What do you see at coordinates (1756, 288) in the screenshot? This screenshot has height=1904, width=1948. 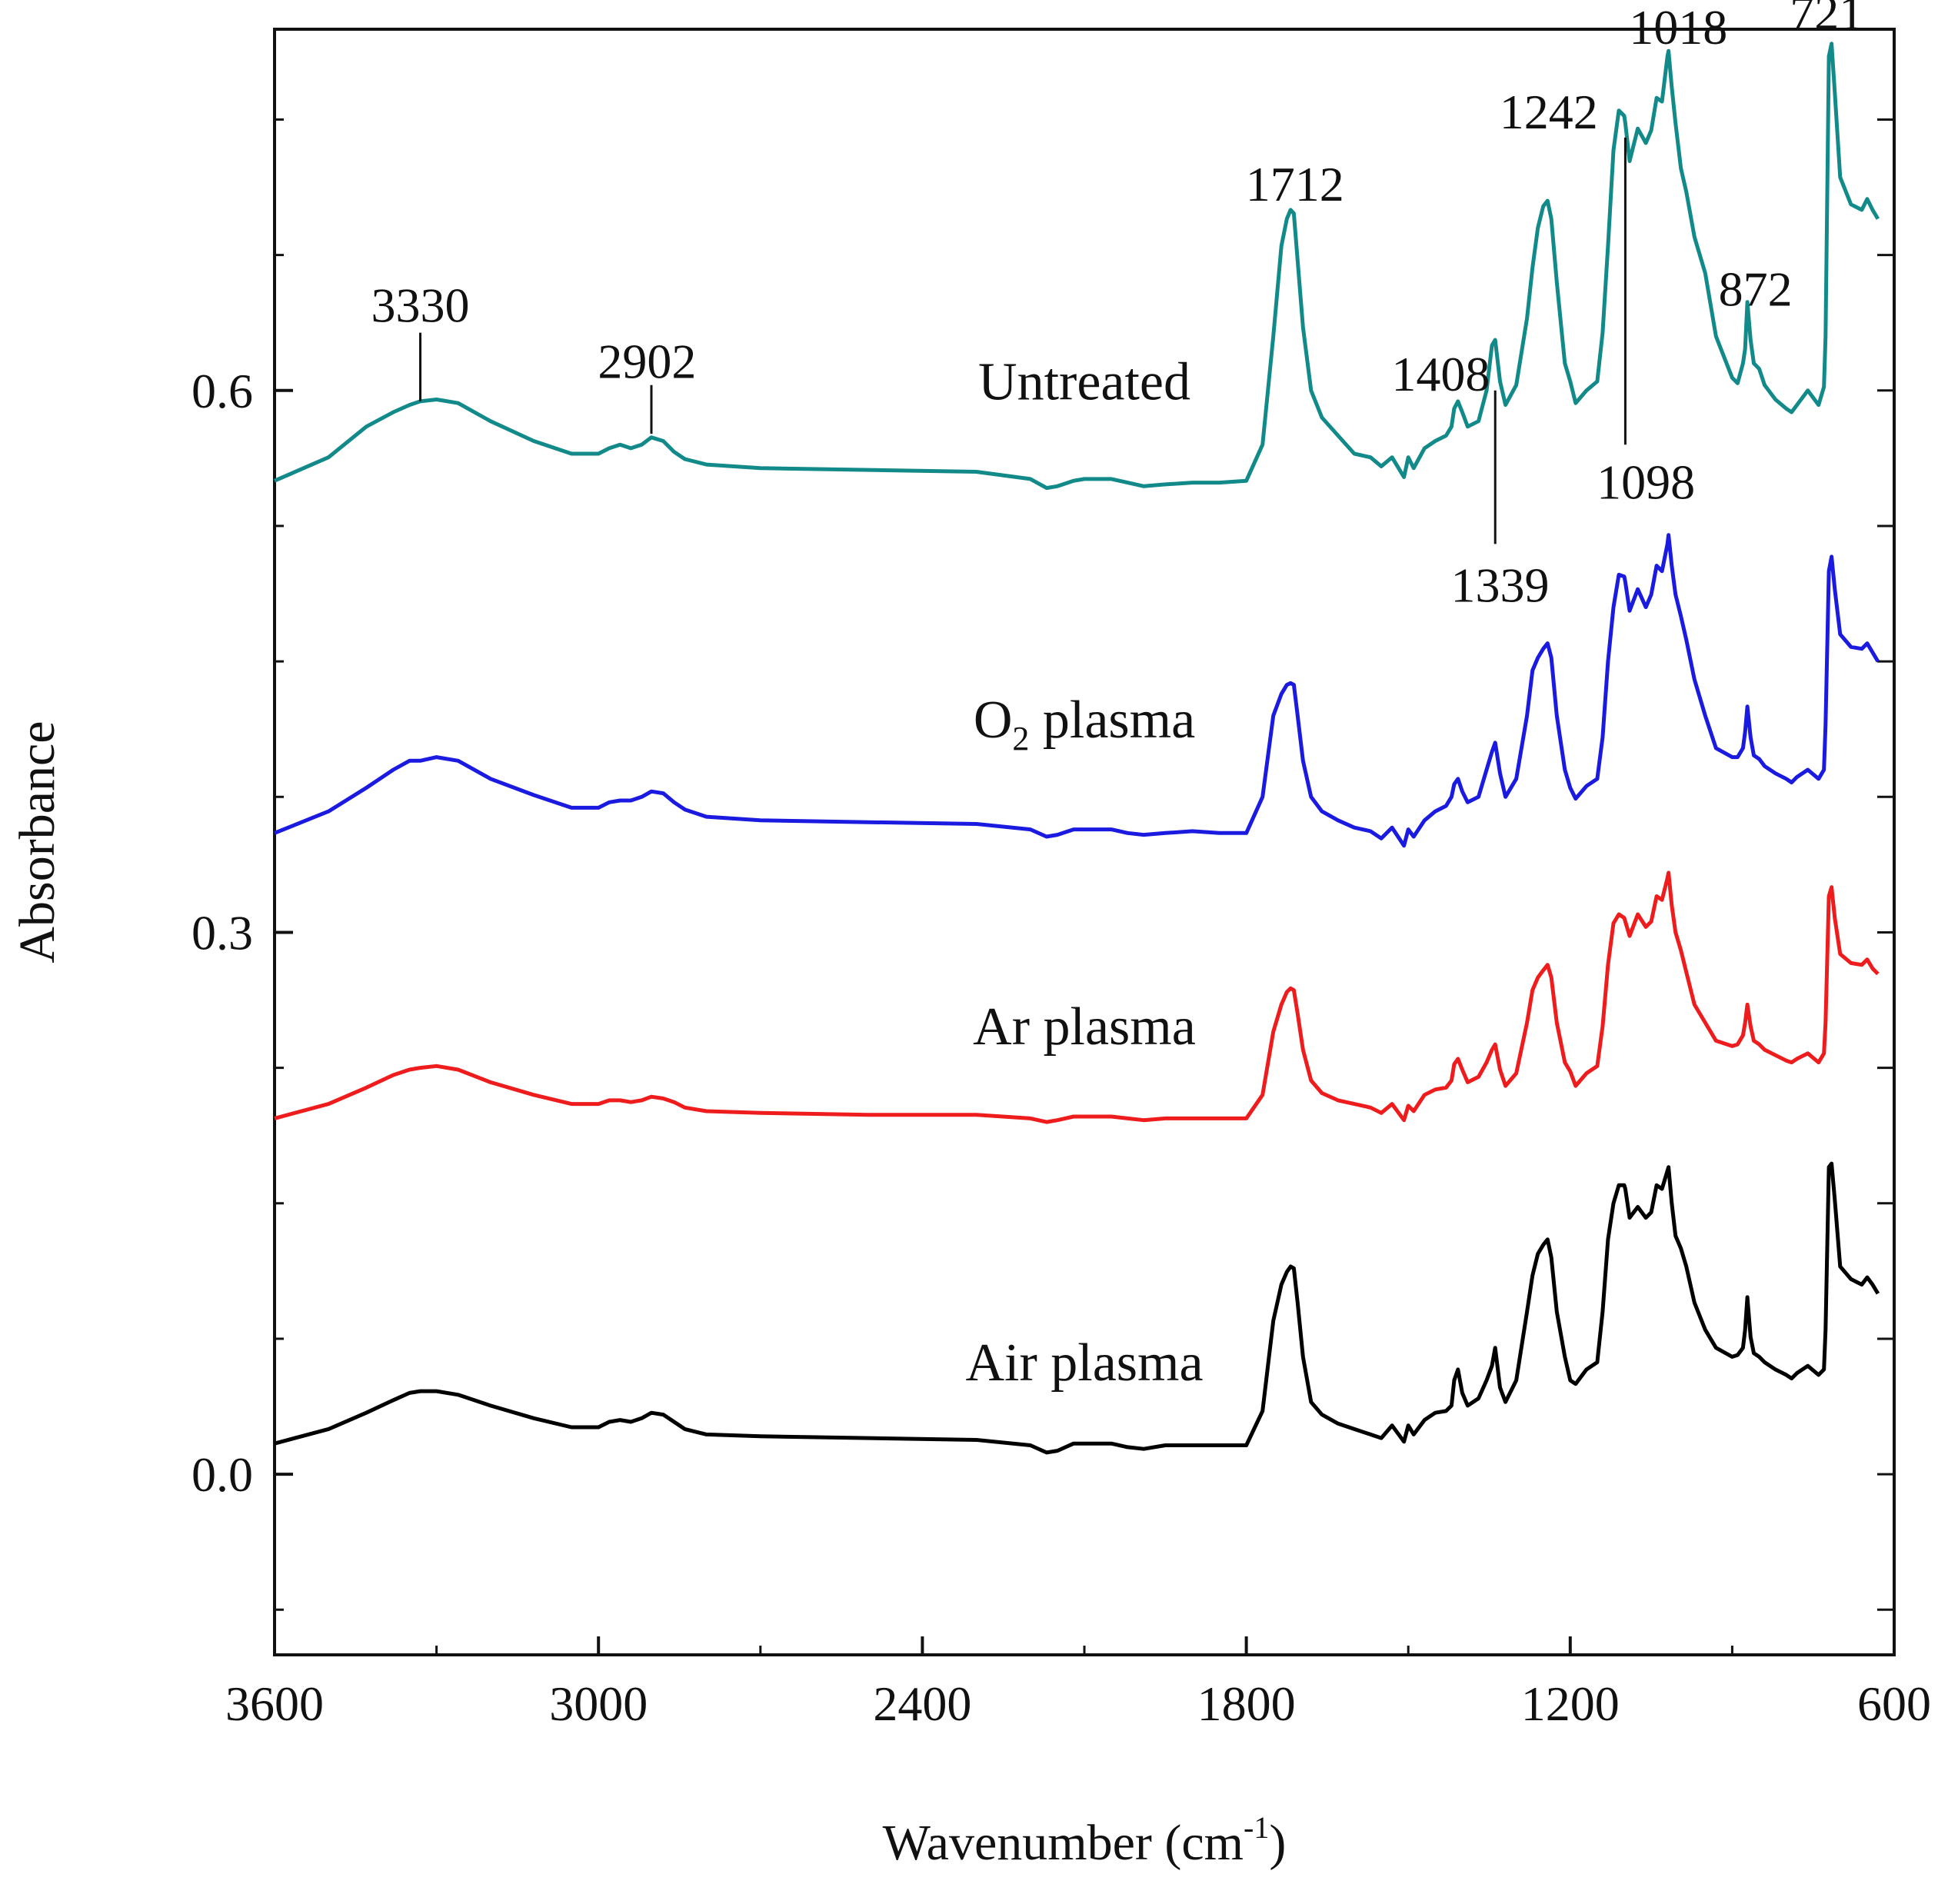 I see `peak-label-872: 872` at bounding box center [1756, 288].